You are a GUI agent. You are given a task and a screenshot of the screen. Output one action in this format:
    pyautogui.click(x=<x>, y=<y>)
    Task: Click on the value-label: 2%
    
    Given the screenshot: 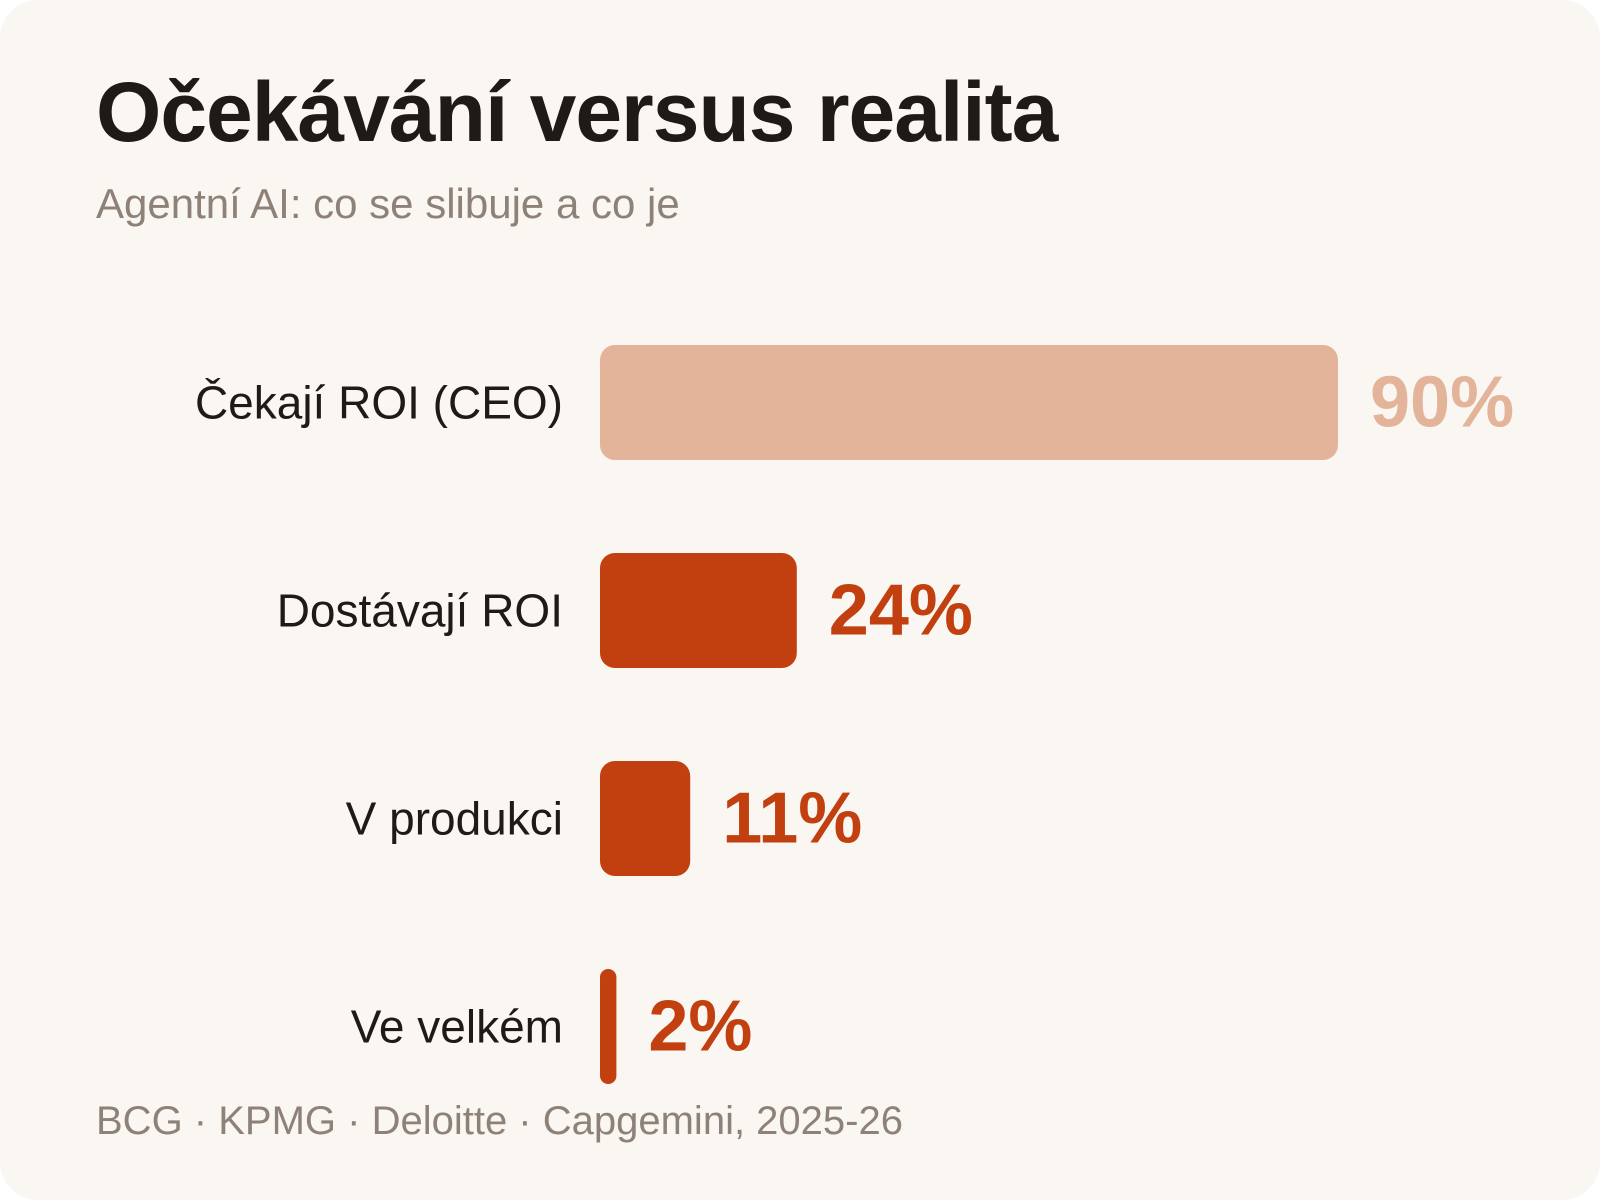 What is the action you would take?
    pyautogui.click(x=700, y=1027)
    